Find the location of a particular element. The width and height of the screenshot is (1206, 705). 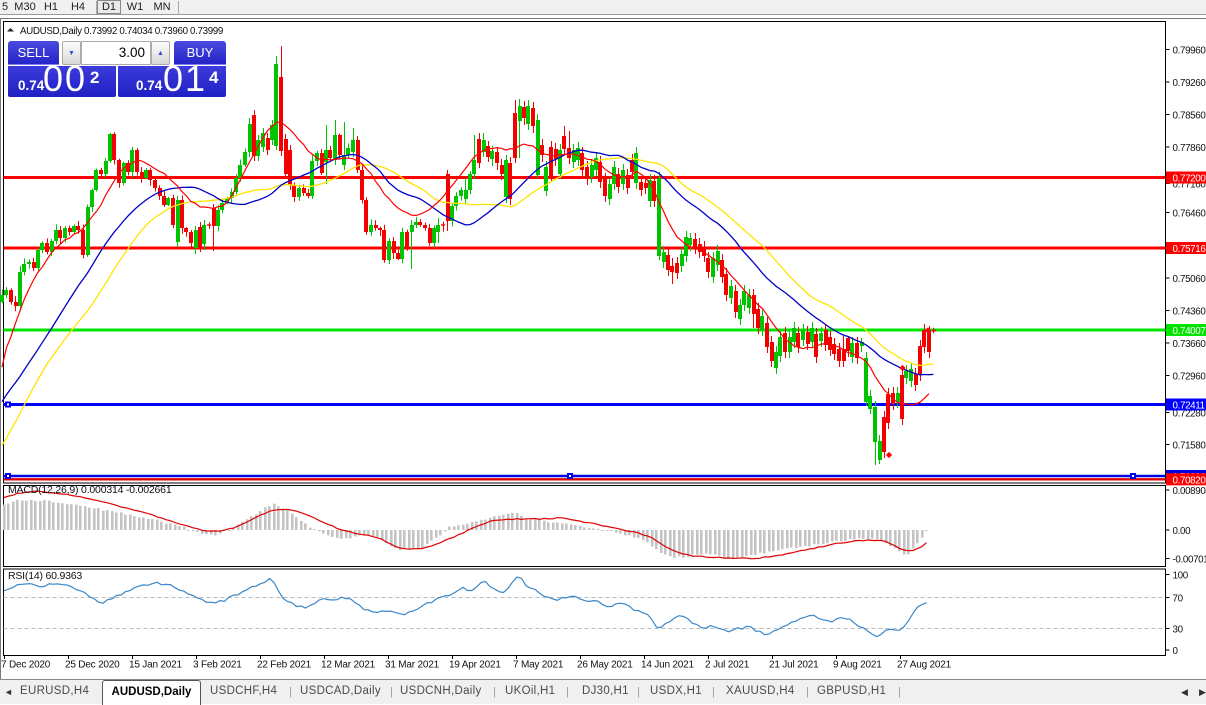

svg-text: 0.74007 is located at coordinates (1189, 331).